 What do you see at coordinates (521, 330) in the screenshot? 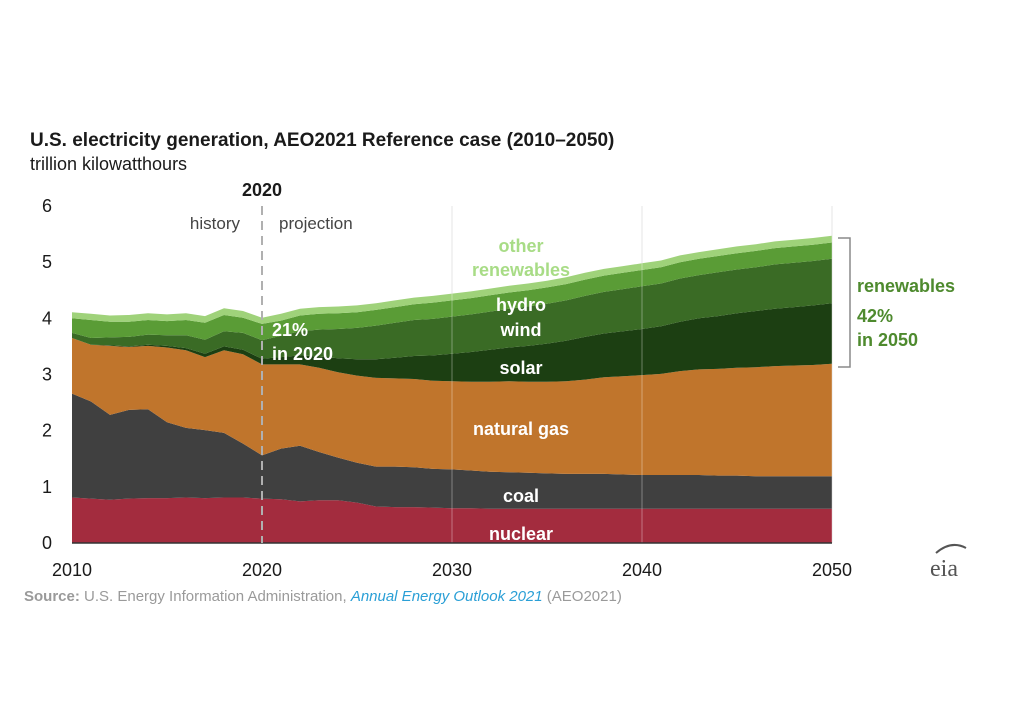
I see `wind-label: wind` at bounding box center [521, 330].